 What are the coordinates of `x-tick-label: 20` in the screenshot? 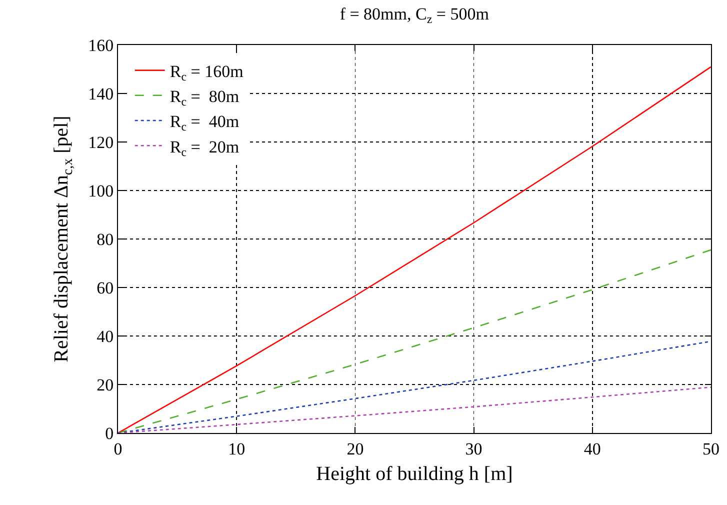 It's located at (355, 448).